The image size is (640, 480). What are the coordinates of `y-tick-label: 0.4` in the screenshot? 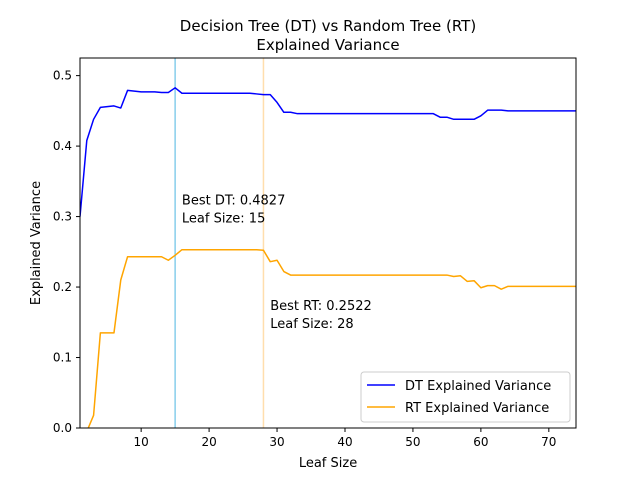 It's located at (62, 146).